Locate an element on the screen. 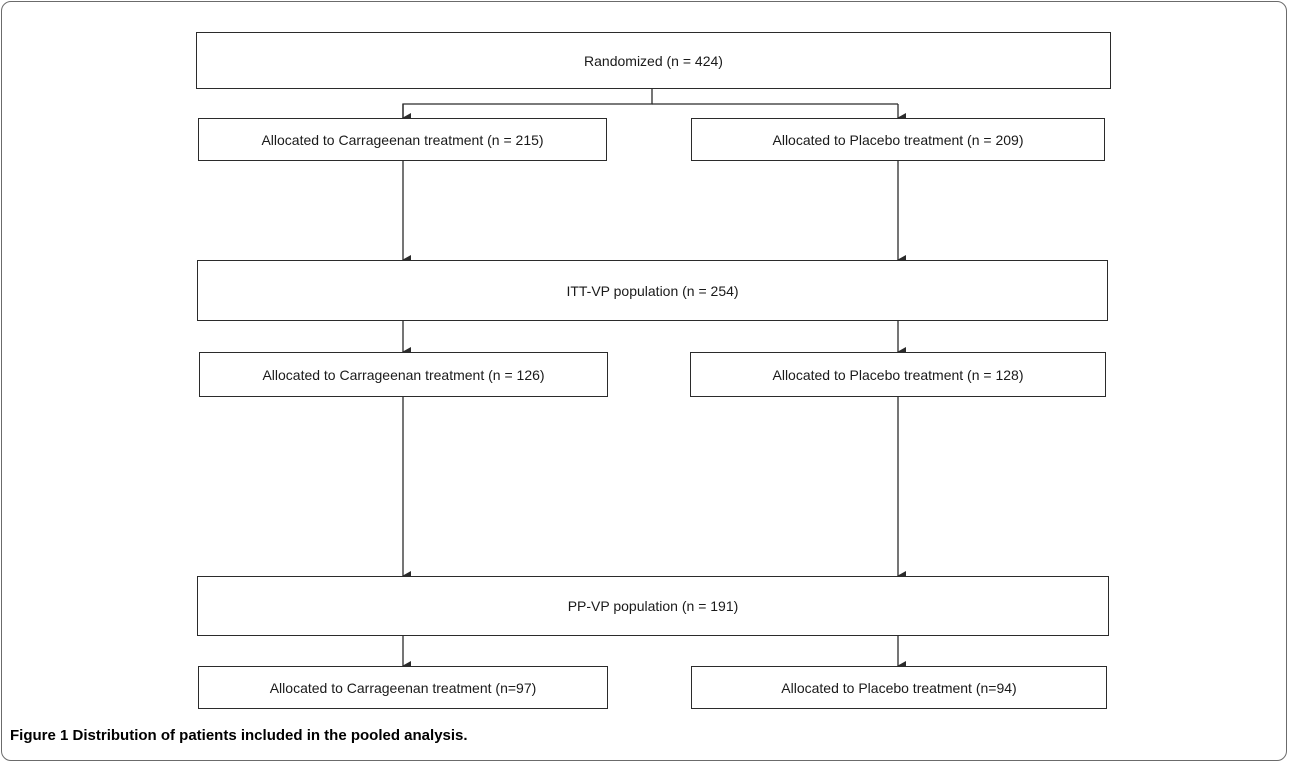 The width and height of the screenshot is (1290, 761). box-alloc-placebo-2-label: Allocated to Placebo treatment (n = 128) is located at coordinates (898, 374).